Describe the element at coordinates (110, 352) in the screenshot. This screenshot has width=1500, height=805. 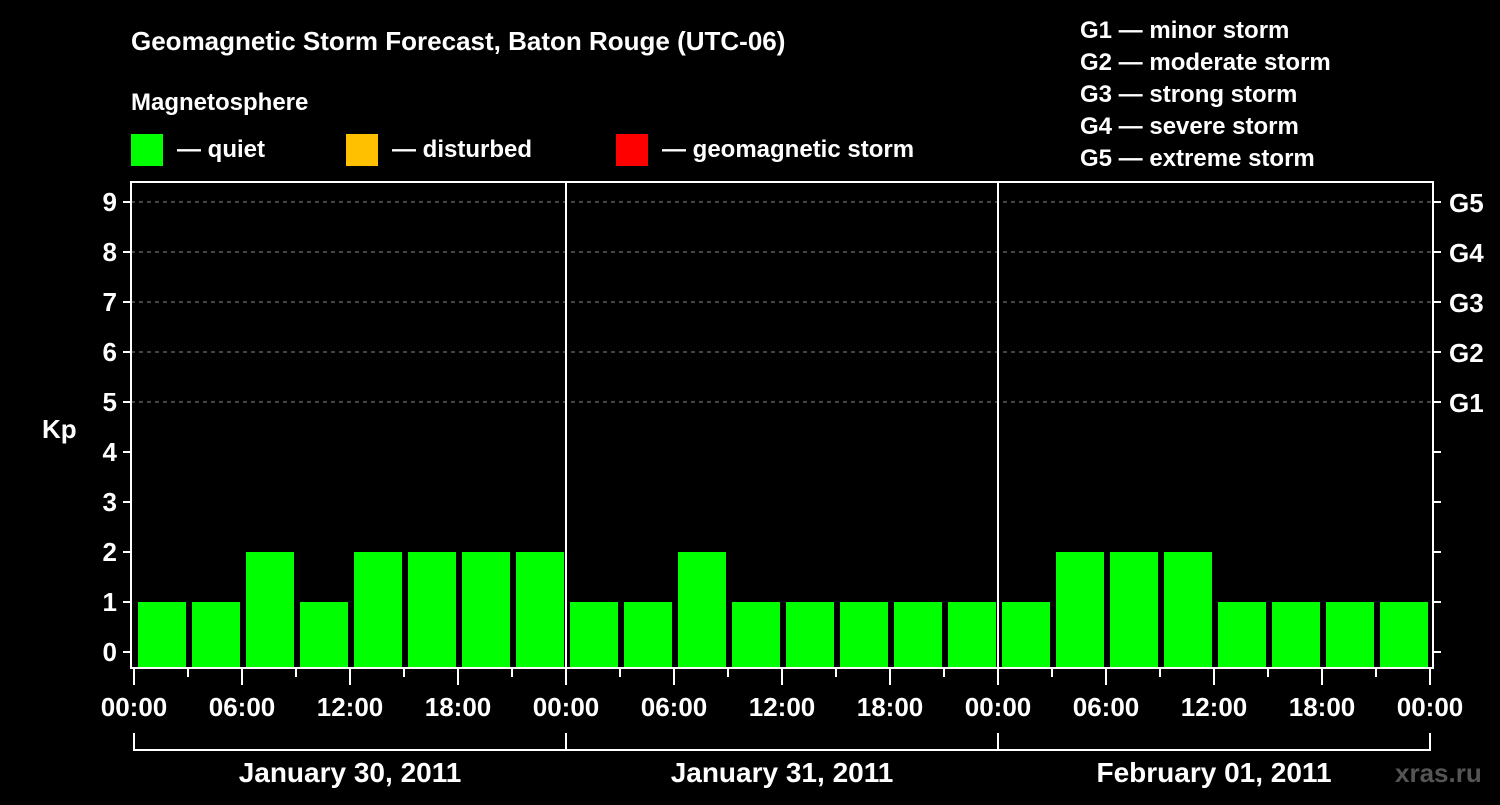
I see `y-tick-label: 6` at that location.